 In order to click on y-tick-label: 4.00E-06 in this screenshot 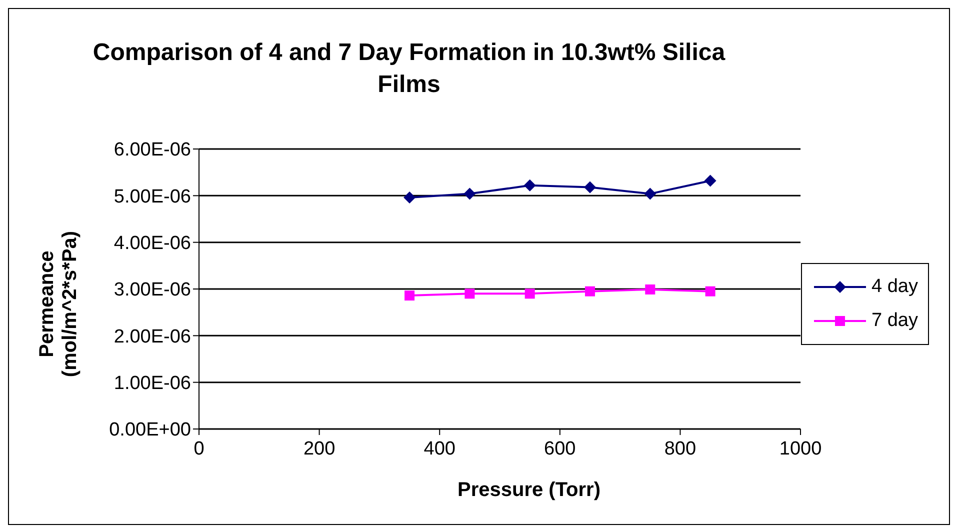, I will do `click(152, 243)`.